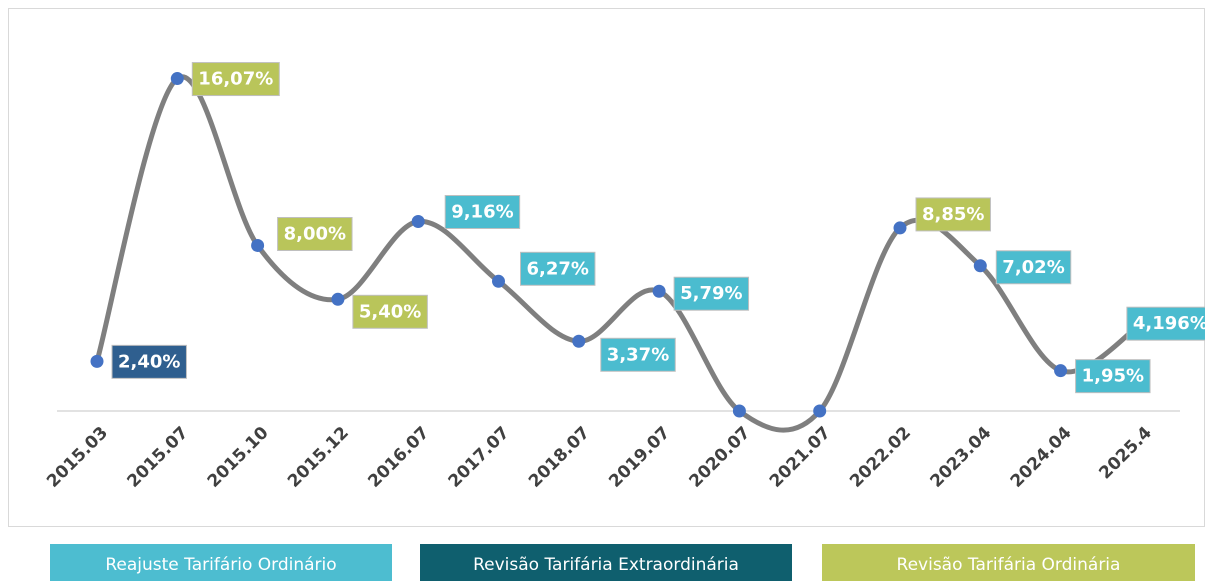 The width and height of the screenshot is (1205, 581). I want to click on data-label-text: 7,02%, so click(1033, 267).